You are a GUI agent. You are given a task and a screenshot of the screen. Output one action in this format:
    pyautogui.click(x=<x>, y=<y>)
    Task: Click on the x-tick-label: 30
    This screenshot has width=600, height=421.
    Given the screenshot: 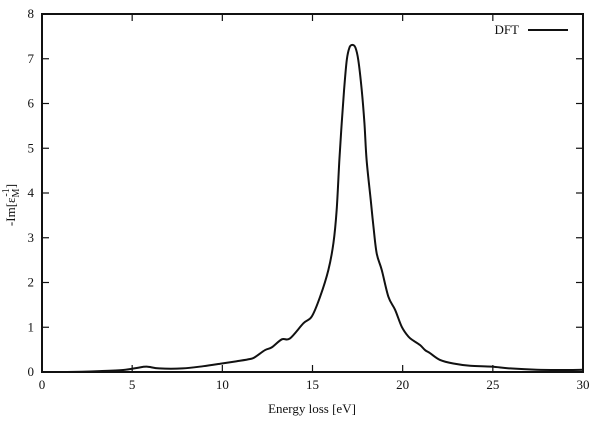 What is the action you would take?
    pyautogui.click(x=583, y=384)
    